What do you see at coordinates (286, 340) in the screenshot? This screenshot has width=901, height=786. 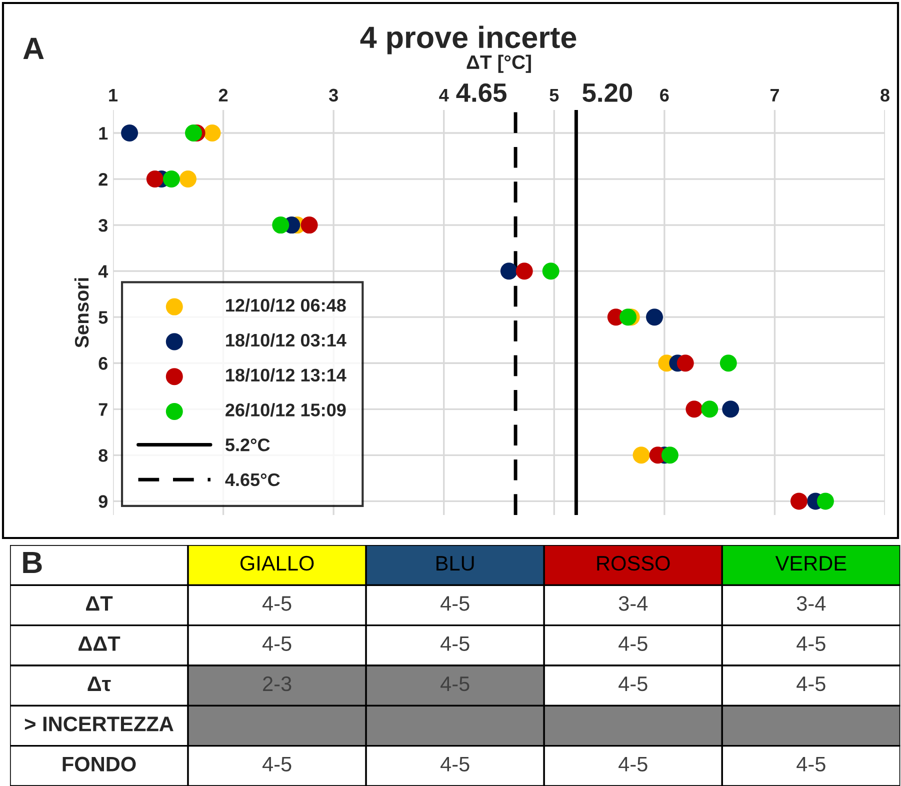 I see `legend-label: 18/10/12 03:14` at bounding box center [286, 340].